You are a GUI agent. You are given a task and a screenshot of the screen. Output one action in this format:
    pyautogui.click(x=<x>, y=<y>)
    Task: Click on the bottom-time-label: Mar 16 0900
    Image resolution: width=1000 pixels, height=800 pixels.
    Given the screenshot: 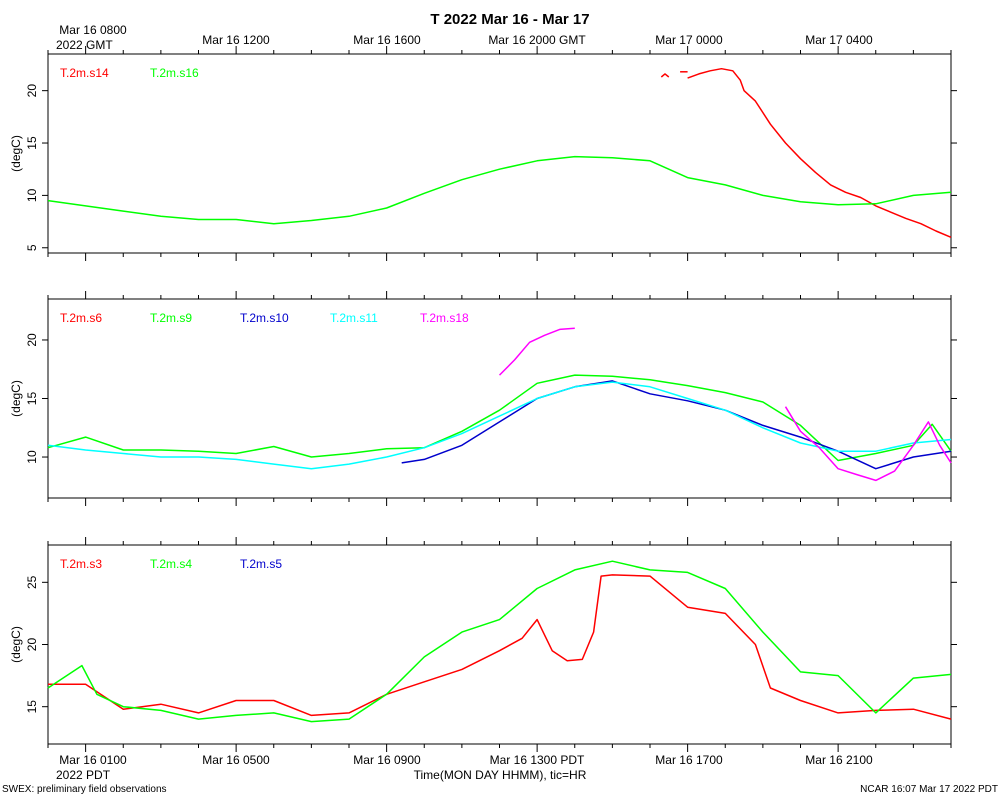 What is the action you would take?
    pyautogui.click(x=387, y=760)
    